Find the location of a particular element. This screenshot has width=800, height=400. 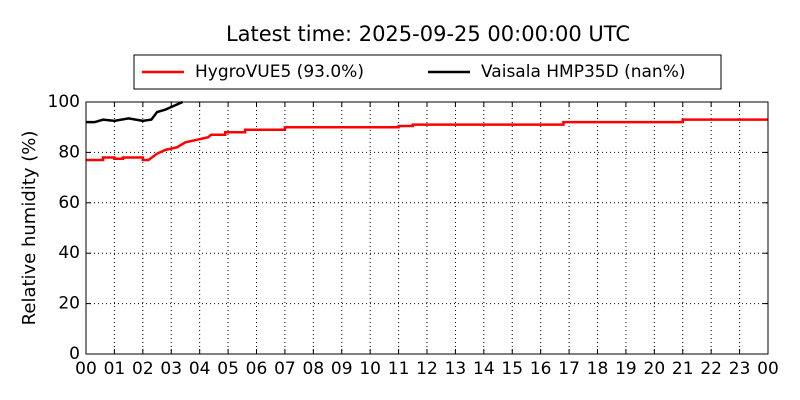

x-tick-label: 05 is located at coordinates (228, 369).